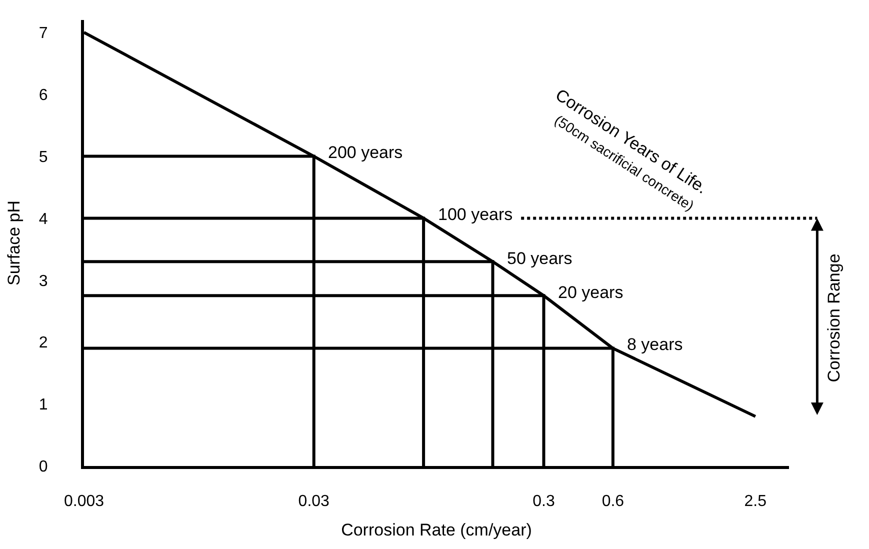 This screenshot has height=549, width=869. I want to click on x-tick-label: 0.003, so click(84, 501).